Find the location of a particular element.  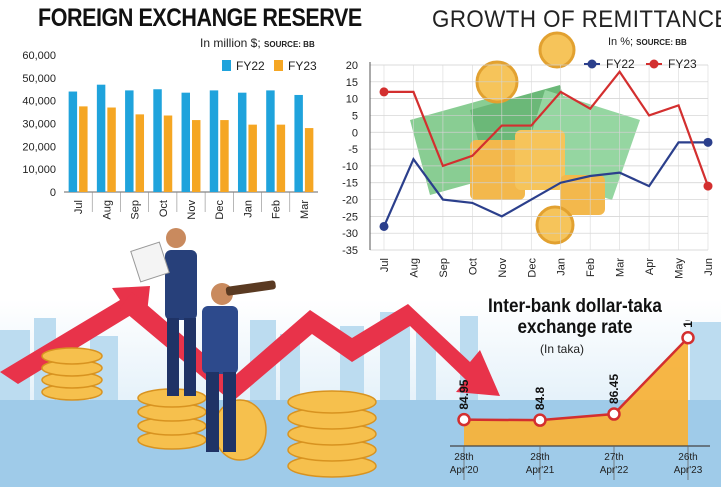

fx-x-tick-label: Sep is located at coordinates (136, 210).